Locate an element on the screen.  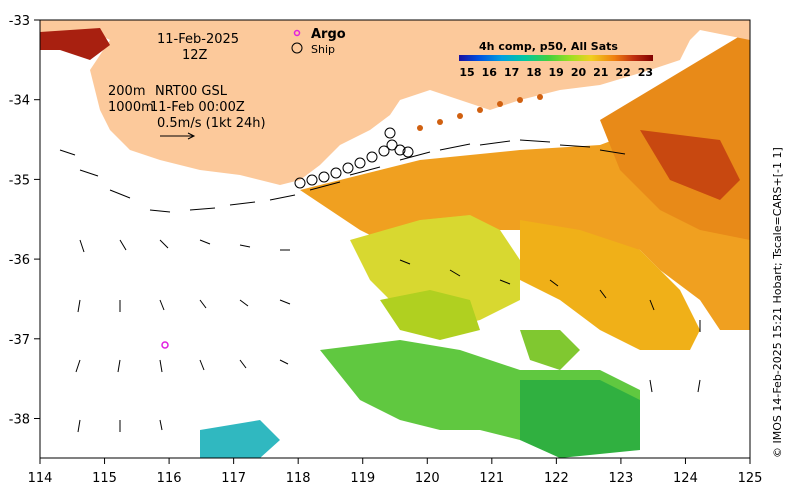
y-tick-label: -33 is located at coordinates (19, 21).